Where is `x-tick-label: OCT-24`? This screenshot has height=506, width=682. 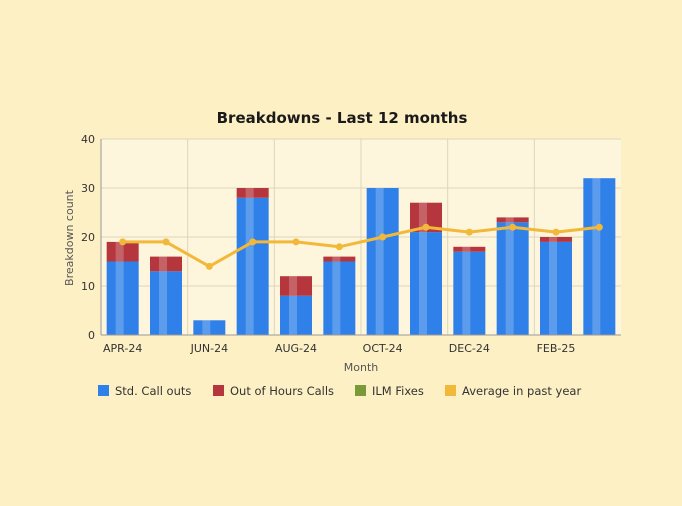 x-tick-label: OCT-24 is located at coordinates (383, 348).